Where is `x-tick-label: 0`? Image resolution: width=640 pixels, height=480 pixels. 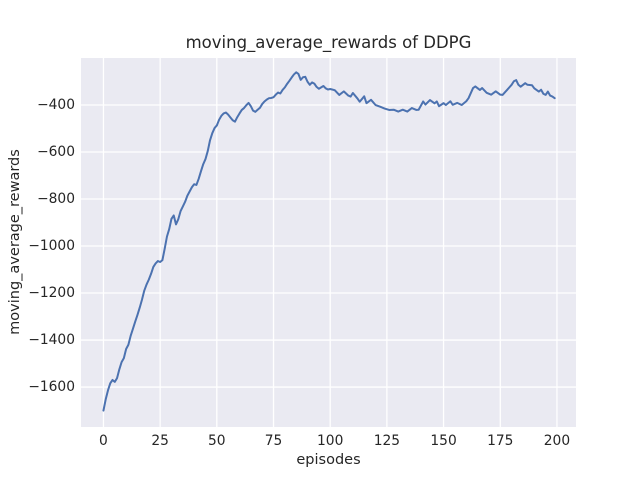 x-tick-label: 0 is located at coordinates (103, 441).